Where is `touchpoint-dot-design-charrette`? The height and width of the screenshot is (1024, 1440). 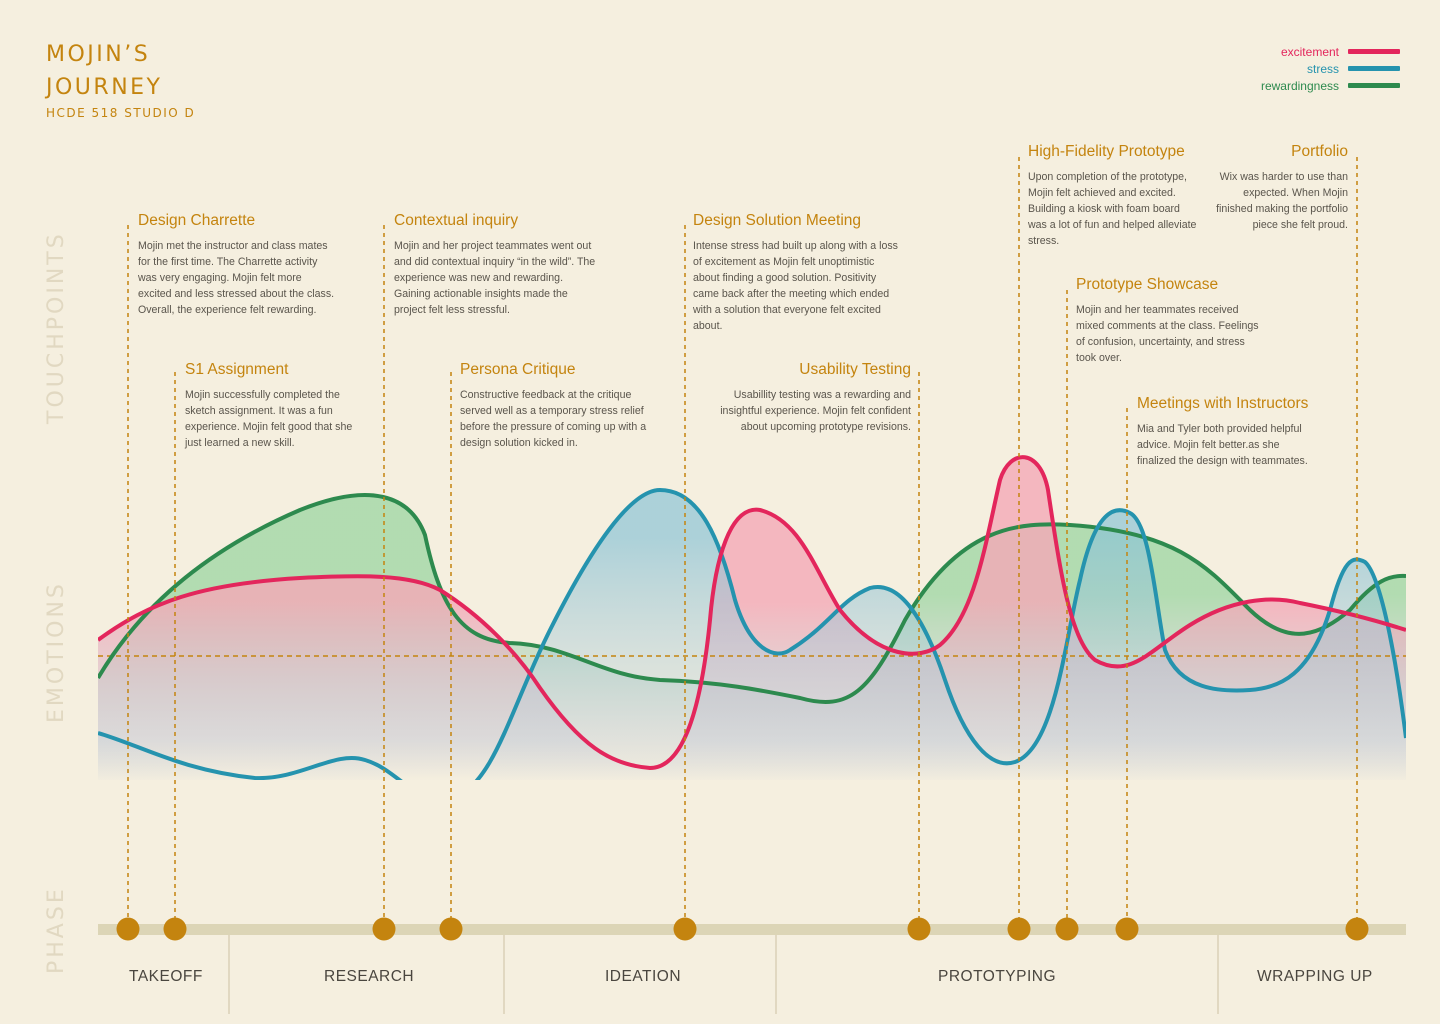
touchpoint-dot-design-charrette is located at coordinates (128, 929).